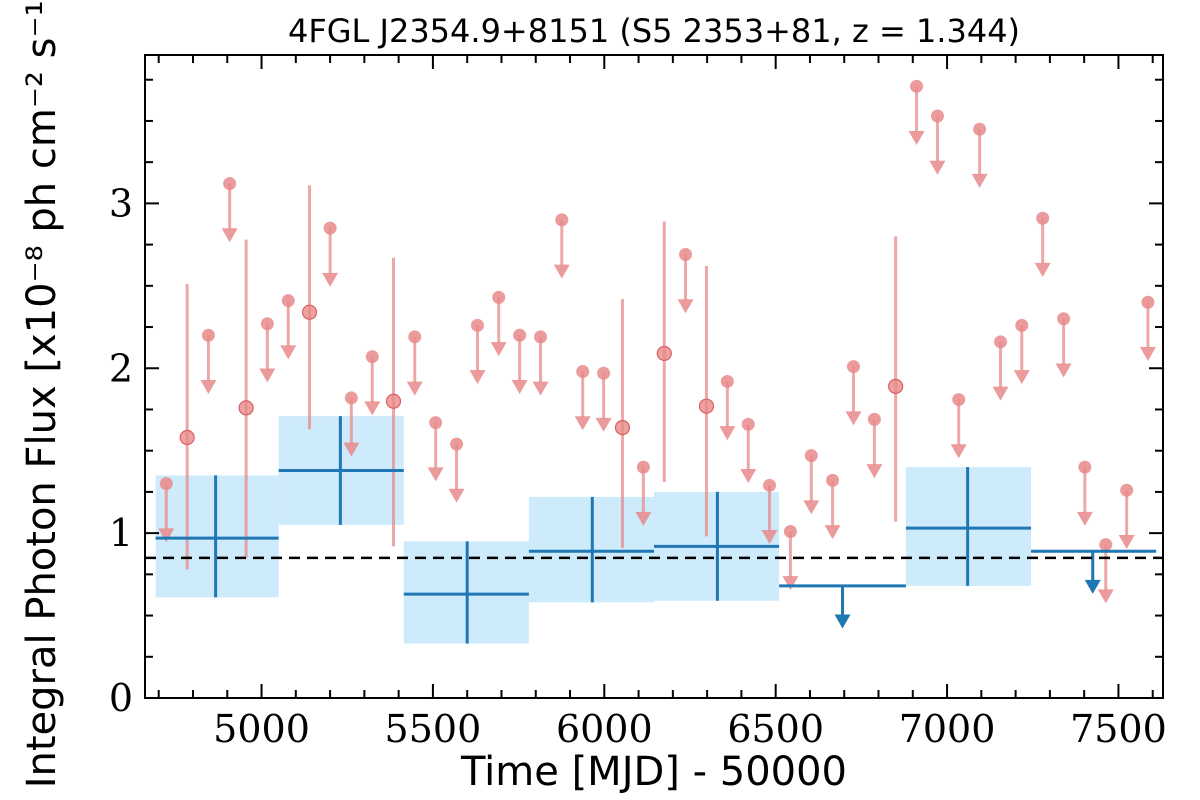  Describe the element at coordinates (261, 729) in the screenshot. I see `x-tick-label: 5000` at that location.